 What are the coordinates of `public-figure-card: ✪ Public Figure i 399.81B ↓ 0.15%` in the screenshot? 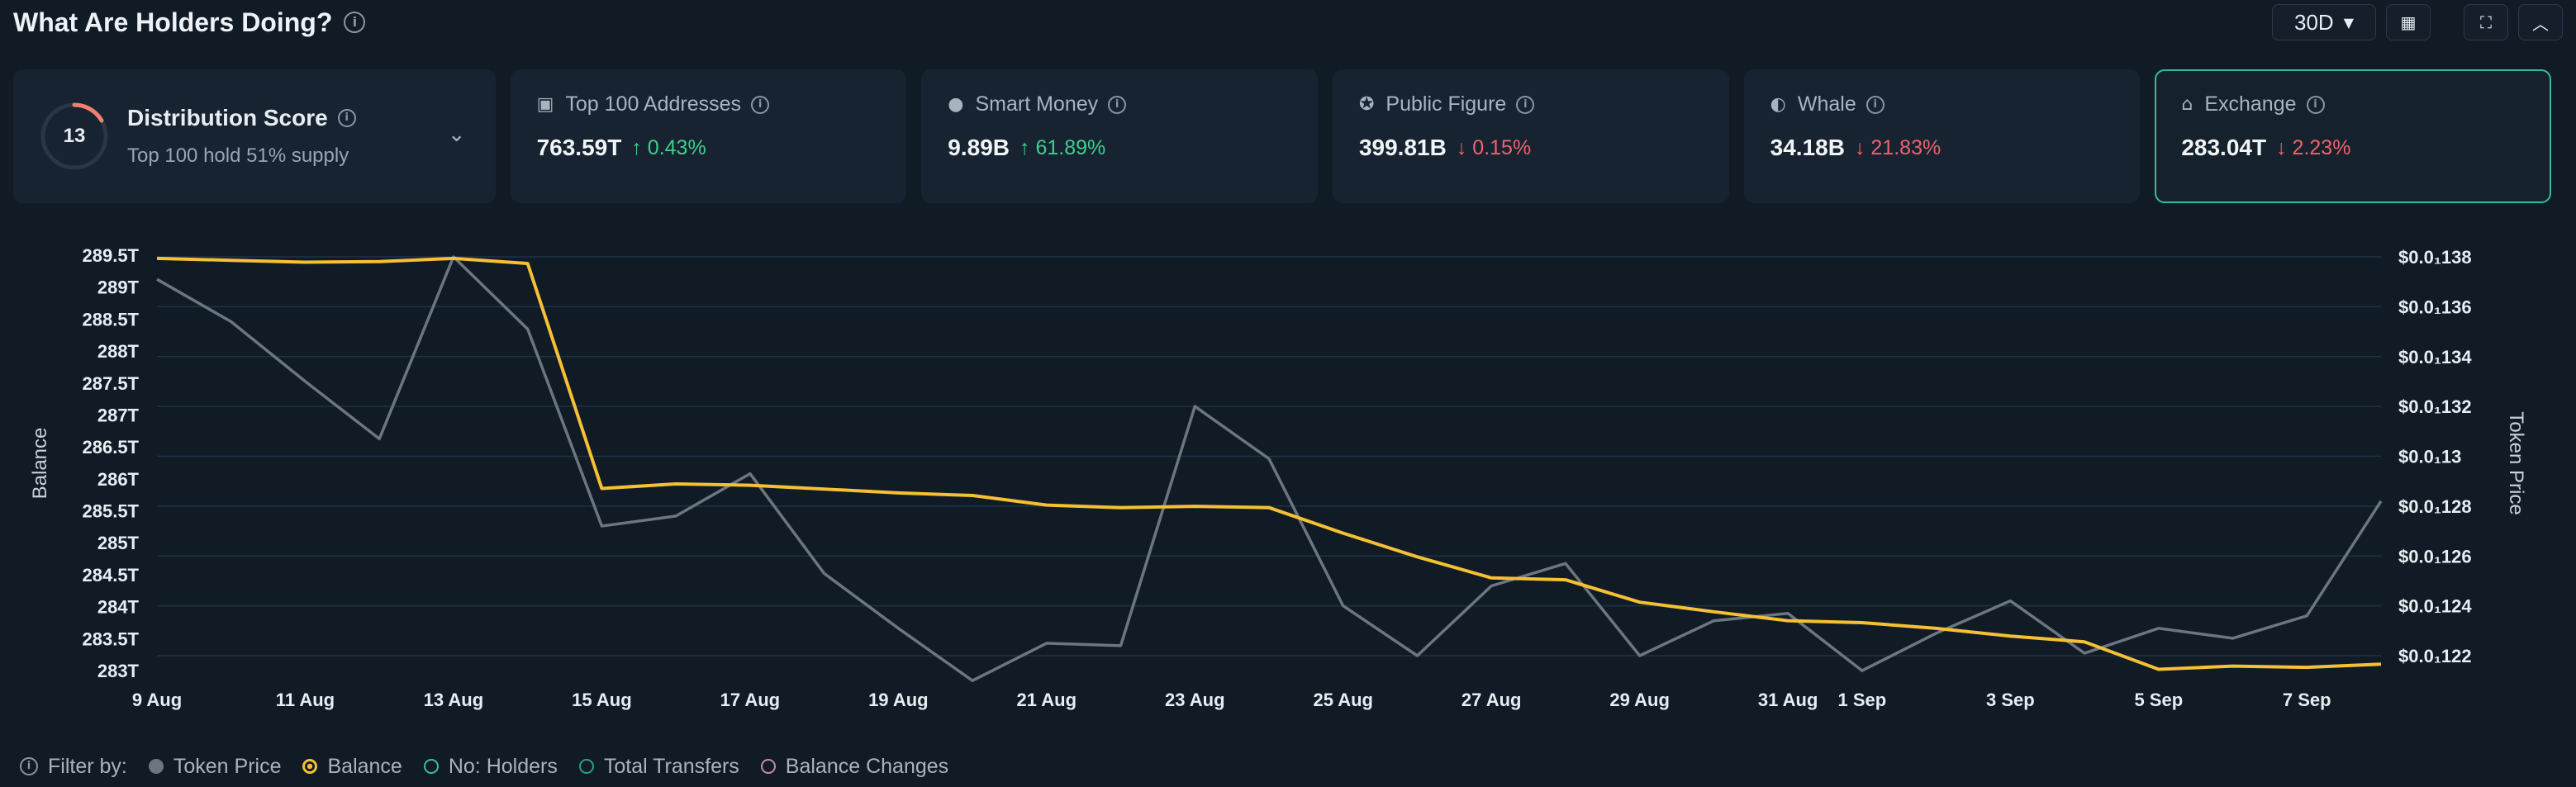 It's located at (1531, 136).